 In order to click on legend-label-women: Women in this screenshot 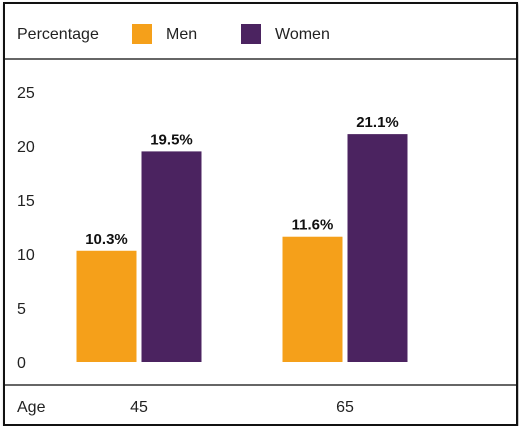, I will do `click(302, 34)`.